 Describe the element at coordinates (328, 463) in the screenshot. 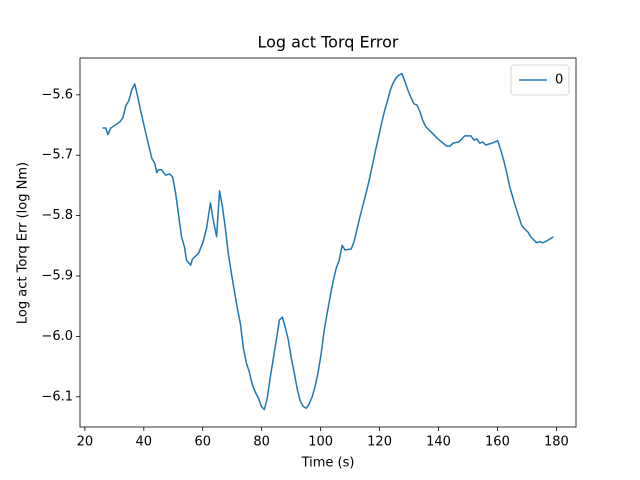

I see `x-axis-label: Time (s)` at that location.